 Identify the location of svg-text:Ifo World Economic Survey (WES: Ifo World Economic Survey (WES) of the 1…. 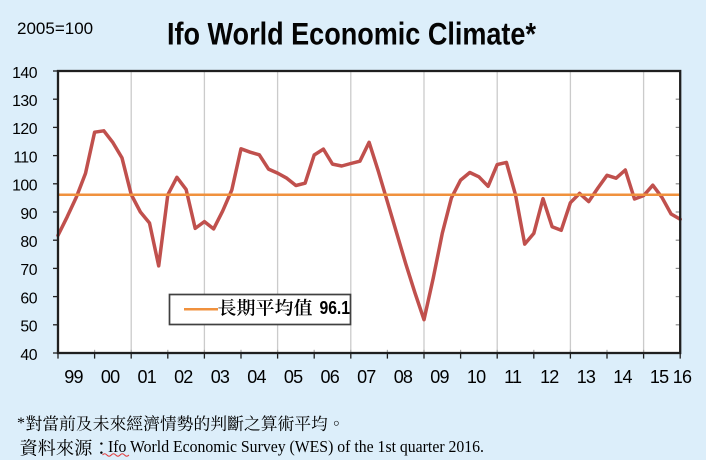
(296, 446).